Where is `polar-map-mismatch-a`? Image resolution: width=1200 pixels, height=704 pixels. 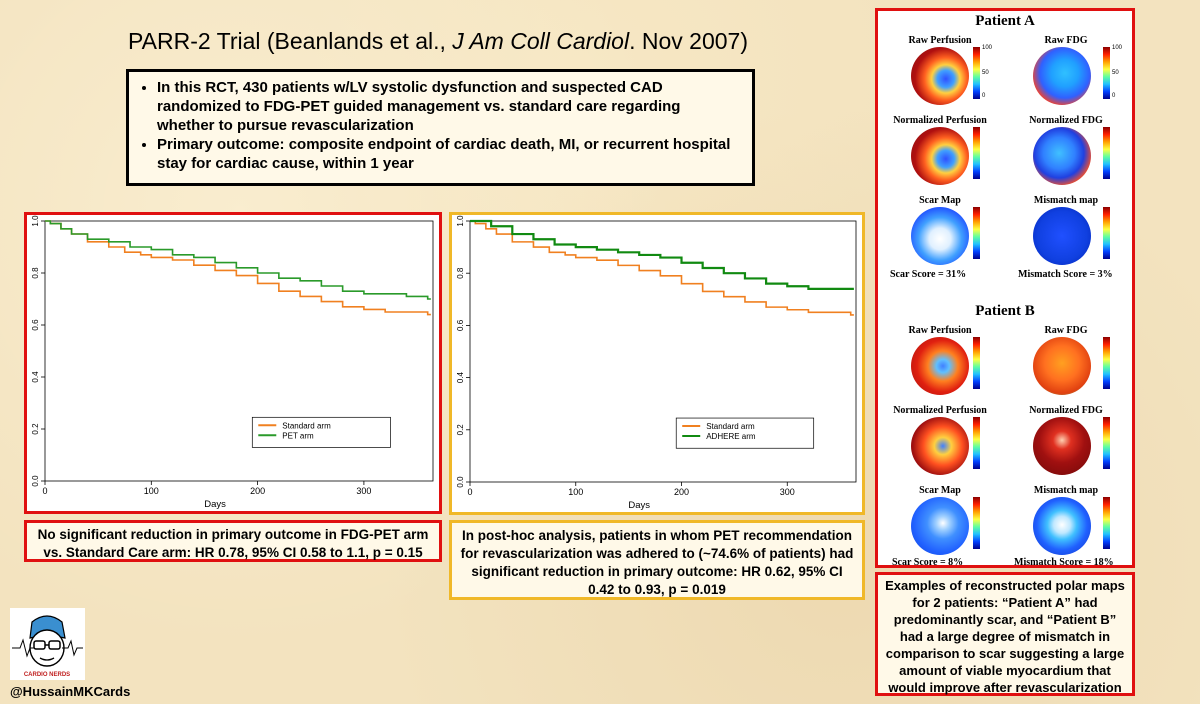
polar-map-mismatch-a is located at coordinates (1062, 236).